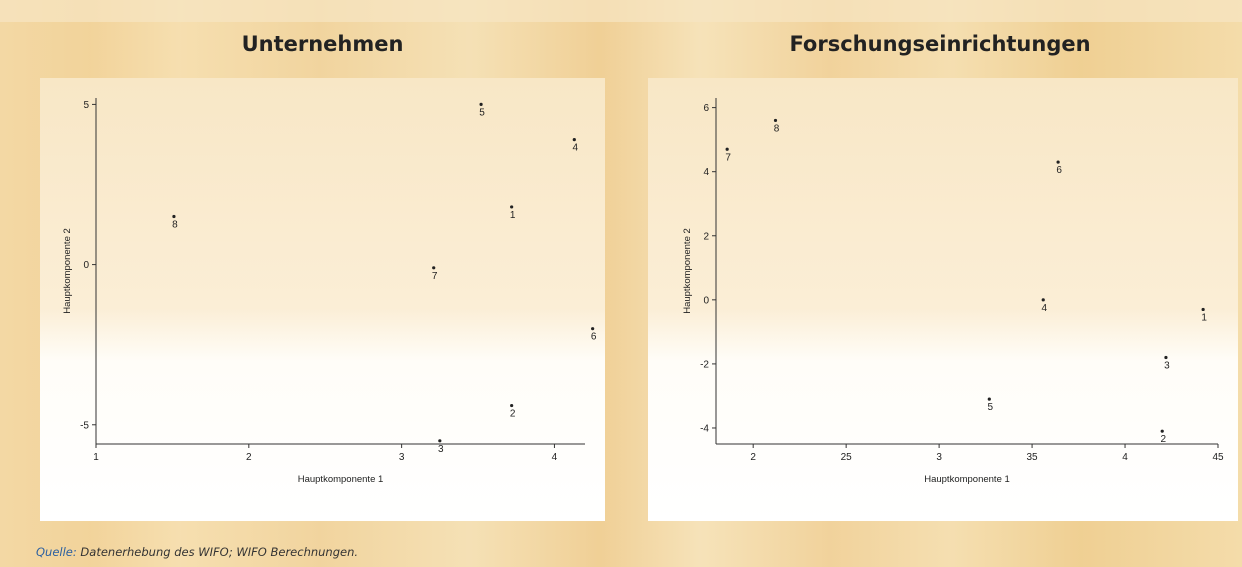  What do you see at coordinates (847, 457) in the screenshot?
I see `x-tick-label: 25` at bounding box center [847, 457].